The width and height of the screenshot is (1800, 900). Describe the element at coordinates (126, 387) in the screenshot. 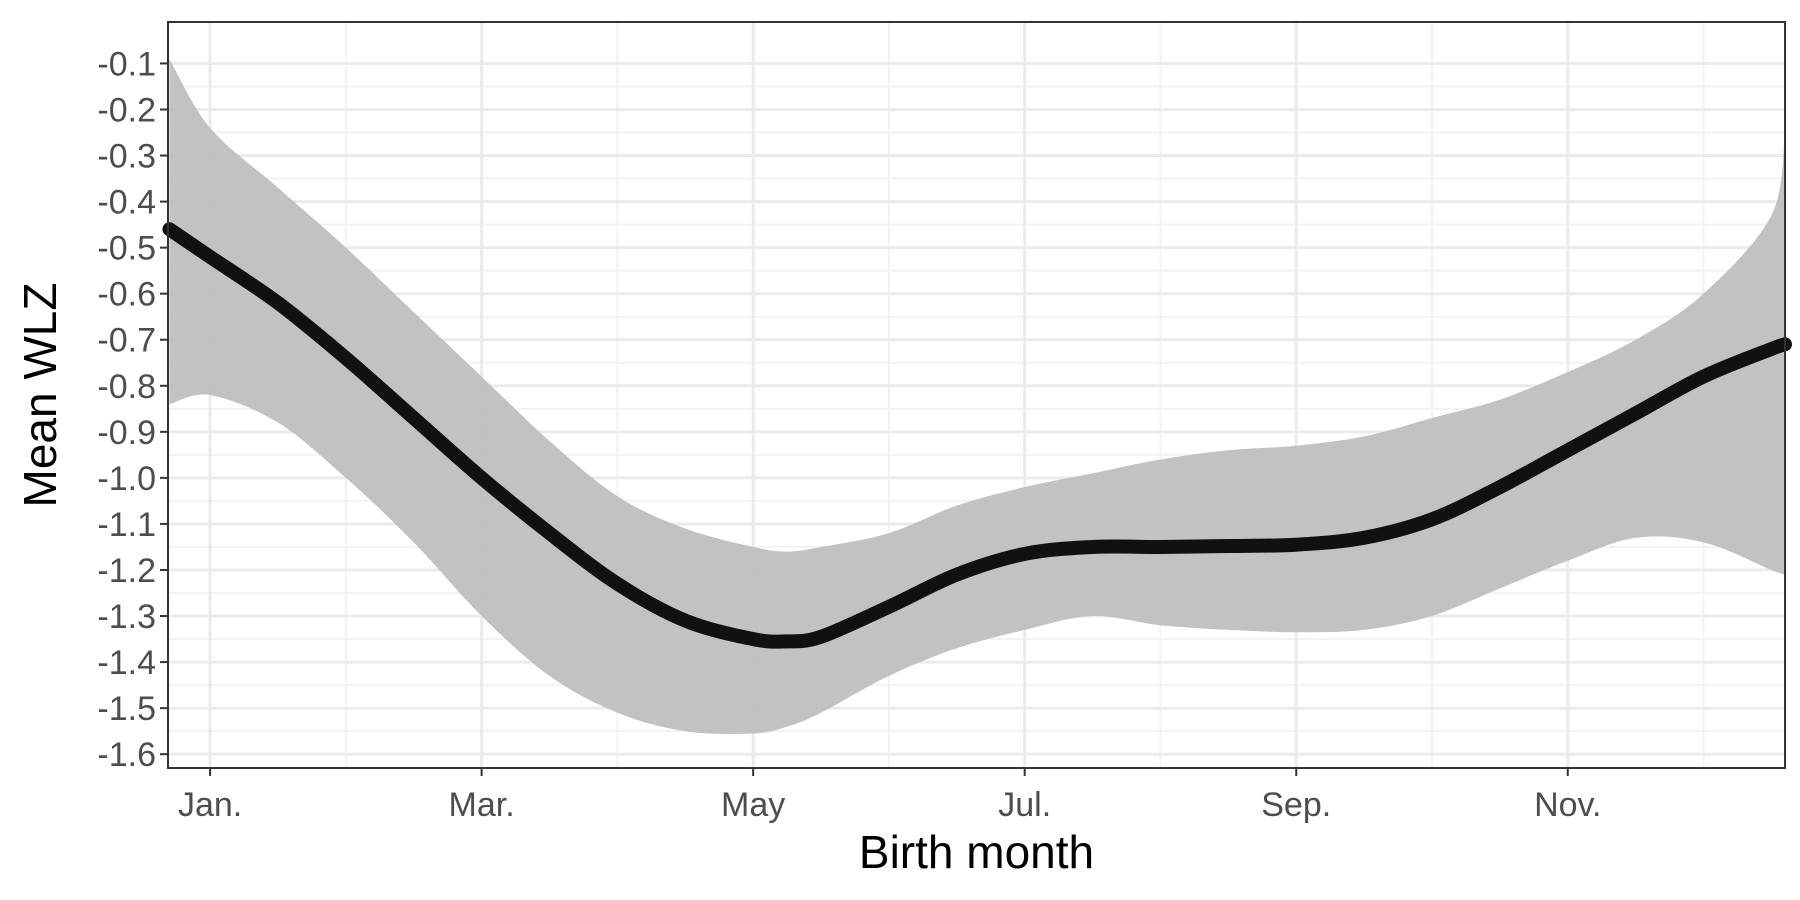

I see `y-tick-label: -0.8` at that location.